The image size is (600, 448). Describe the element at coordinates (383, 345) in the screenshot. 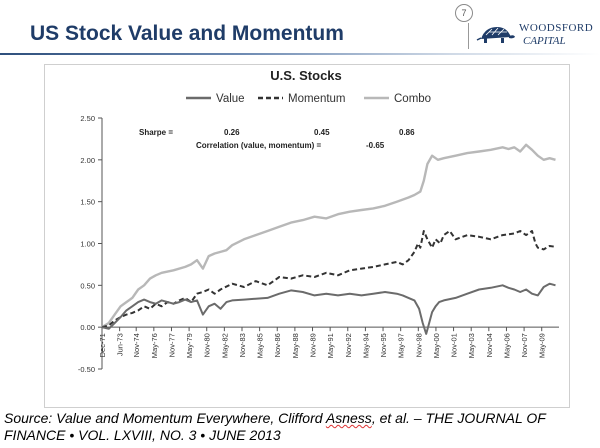

I see `x-tick-label: Nov-95` at that location.